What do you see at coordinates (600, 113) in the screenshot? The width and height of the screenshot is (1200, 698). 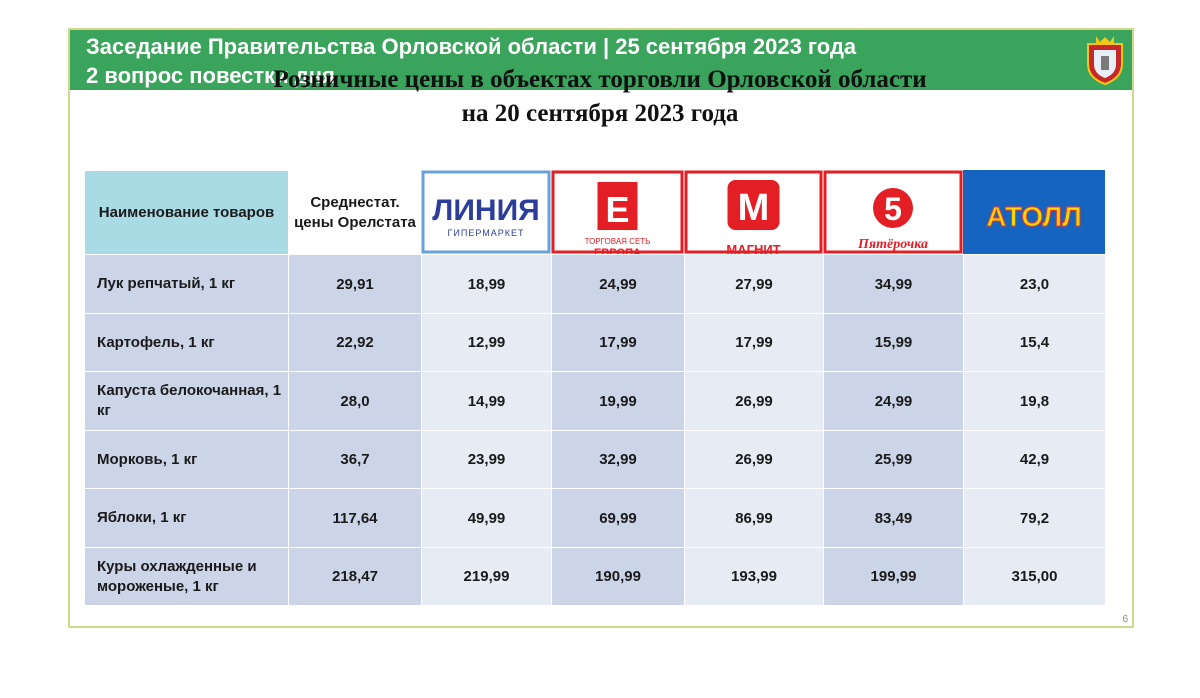 I see `slide-title-line-2: на 20 сентября 2023 года` at bounding box center [600, 113].